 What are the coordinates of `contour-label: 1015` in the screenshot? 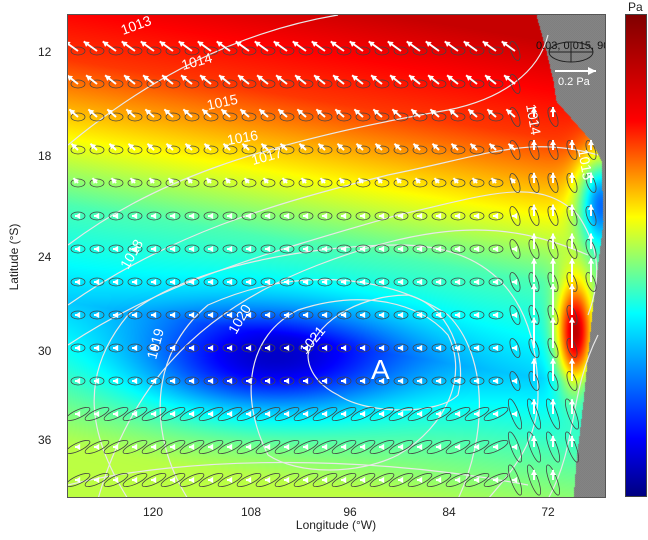 It's located at (585, 165).